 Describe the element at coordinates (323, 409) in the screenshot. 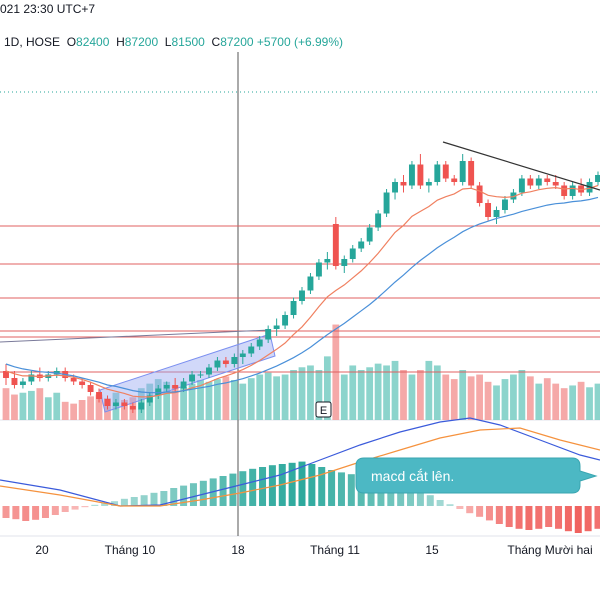

I see `event-badge: E` at that location.